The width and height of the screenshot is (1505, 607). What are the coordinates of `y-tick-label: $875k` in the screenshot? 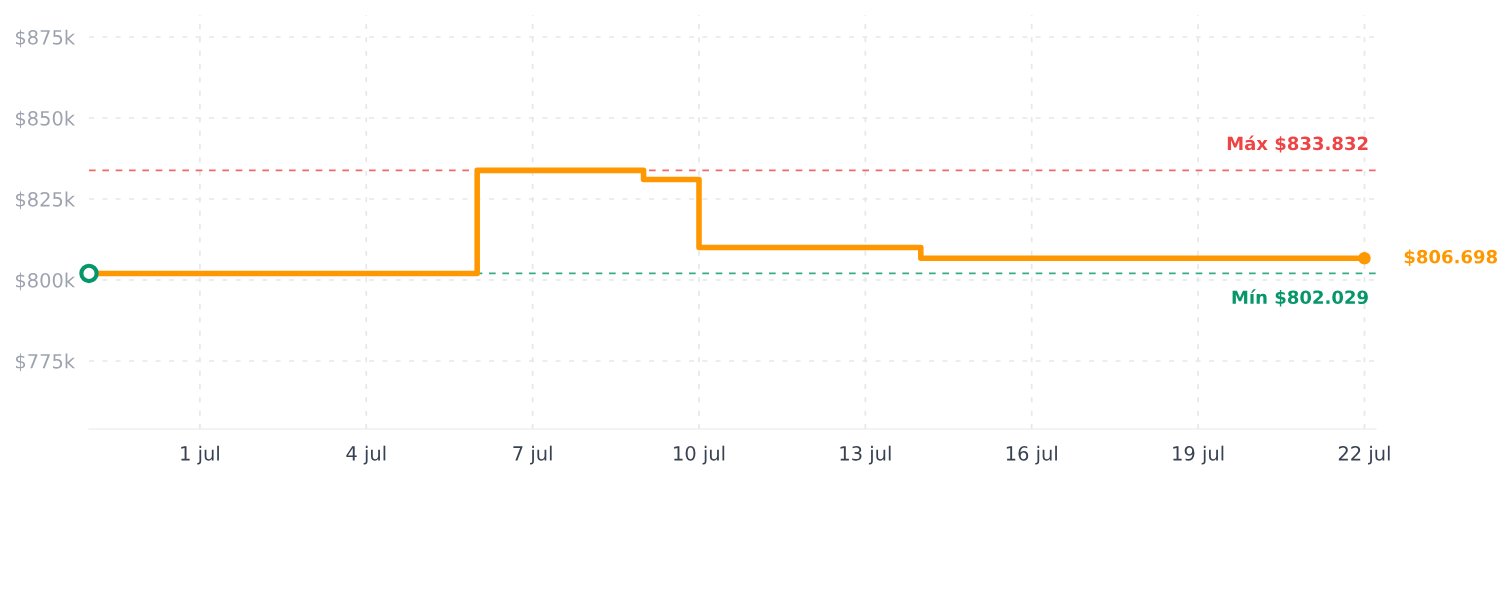 It's located at (45, 38).